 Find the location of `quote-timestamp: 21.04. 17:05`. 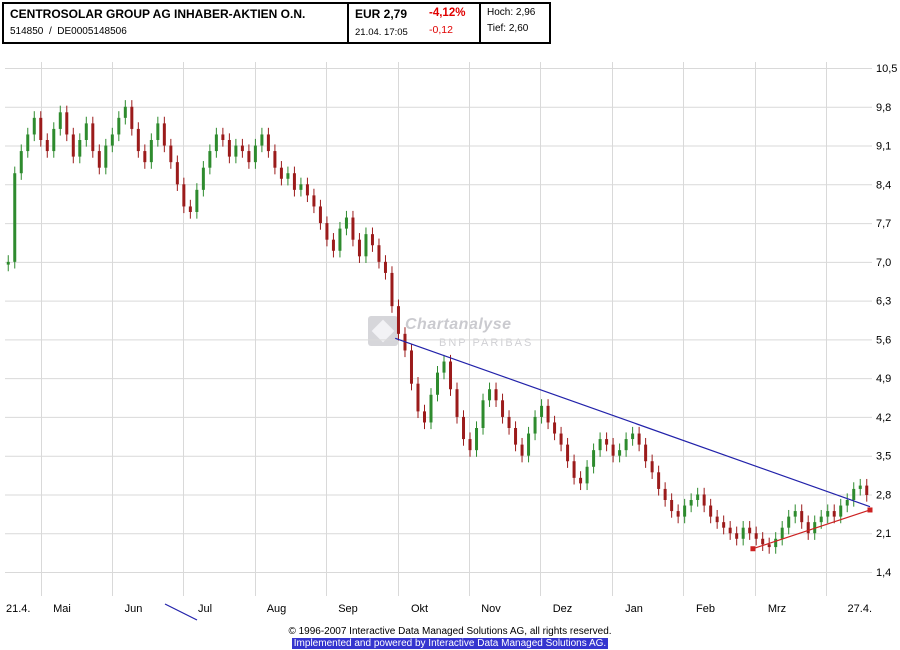

quote-timestamp: 21.04. 17:05 is located at coordinates (381, 32).